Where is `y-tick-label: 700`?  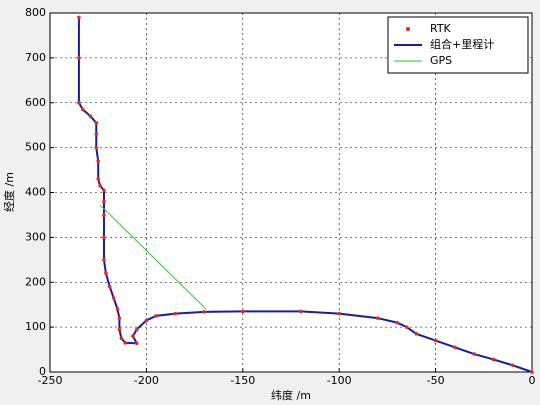
y-tick-label: 700 is located at coordinates (35, 57).